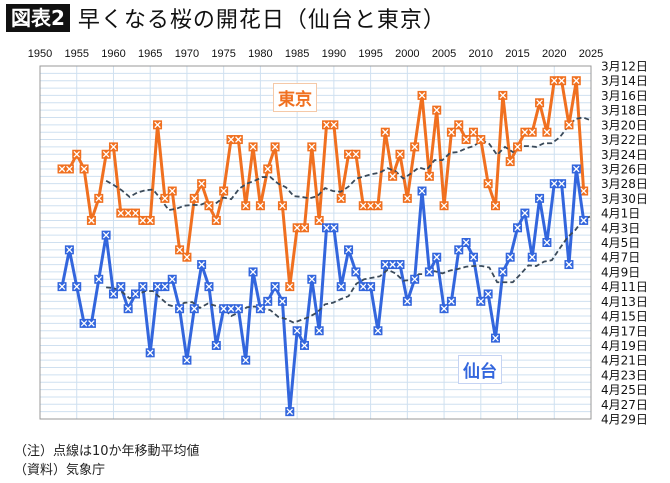 The height and width of the screenshot is (483, 670). What do you see at coordinates (481, 54) in the screenshot?
I see `x-tick-label: 2010` at bounding box center [481, 54].